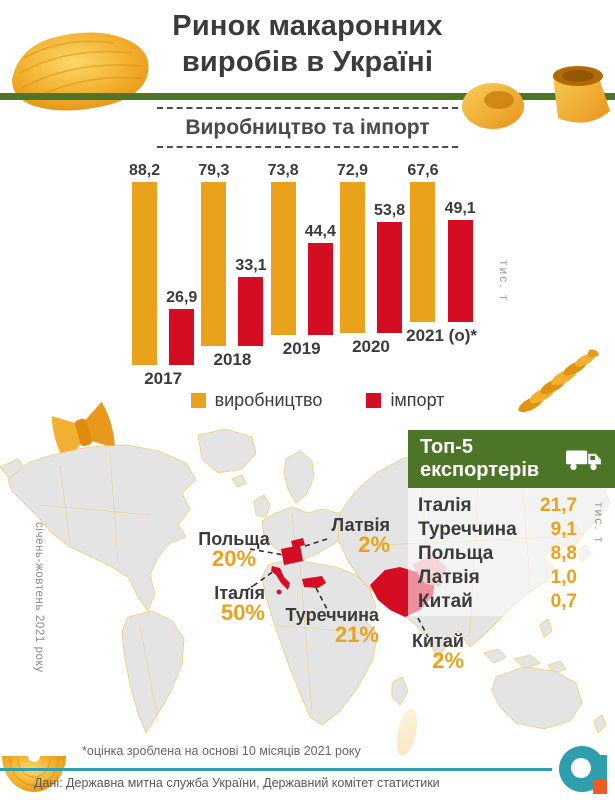 This screenshot has width=615, height=800. What do you see at coordinates (352, 170) in the screenshot?
I see `production-value-label: 72,9` at bounding box center [352, 170].